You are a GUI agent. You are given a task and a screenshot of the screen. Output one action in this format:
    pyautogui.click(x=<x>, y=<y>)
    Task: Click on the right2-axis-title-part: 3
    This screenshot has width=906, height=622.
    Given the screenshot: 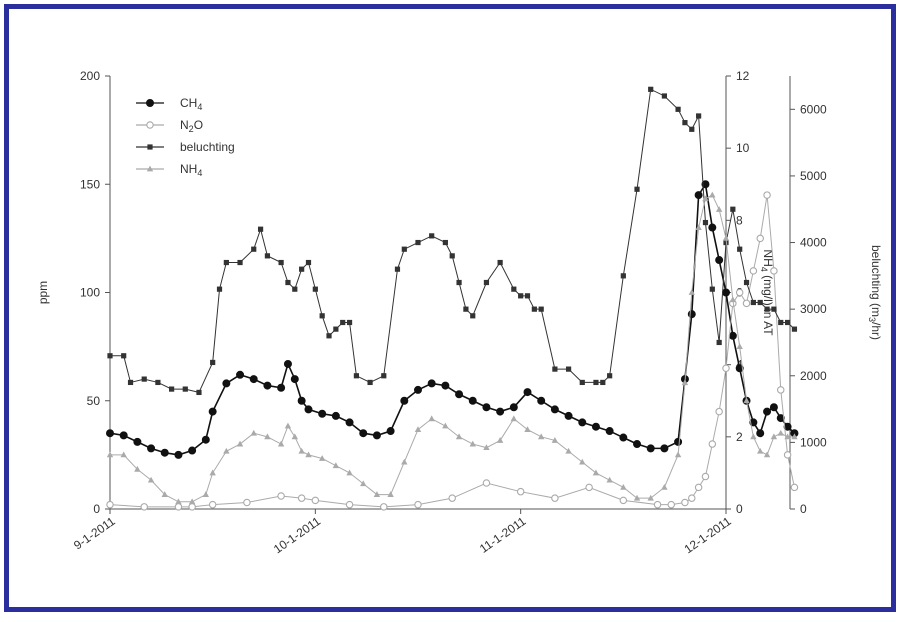 What is the action you would take?
    pyautogui.click(x=872, y=319)
    